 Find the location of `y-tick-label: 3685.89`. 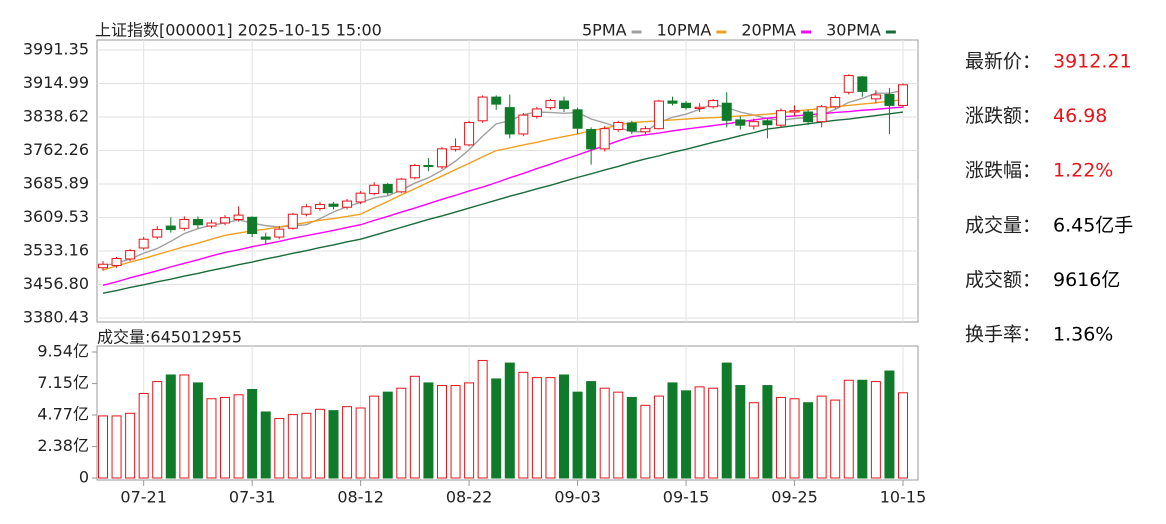

y-tick-label: 3685.89 is located at coordinates (56, 183).